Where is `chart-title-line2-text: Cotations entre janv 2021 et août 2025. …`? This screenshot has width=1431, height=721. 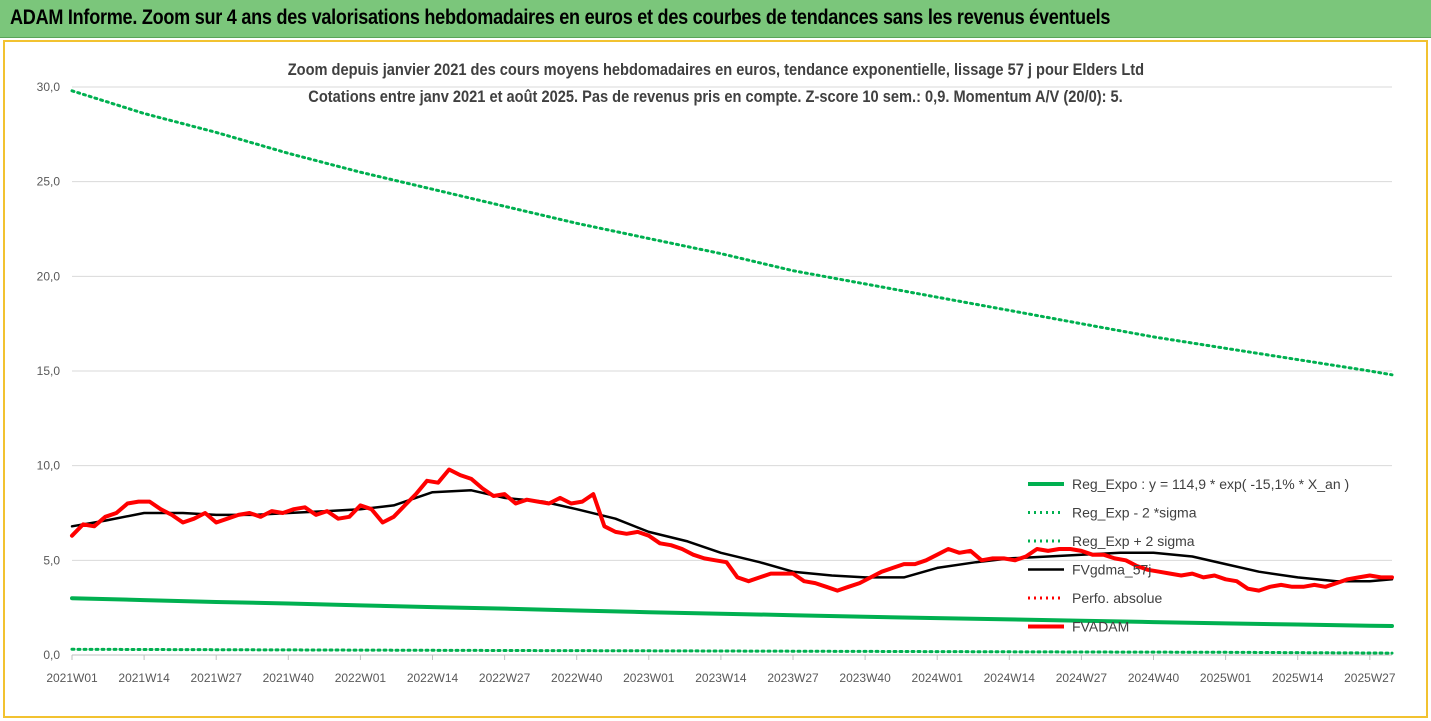
chart-title-line2-text: Cotations entre janv 2021 et août 2025. … is located at coordinates (715, 96).